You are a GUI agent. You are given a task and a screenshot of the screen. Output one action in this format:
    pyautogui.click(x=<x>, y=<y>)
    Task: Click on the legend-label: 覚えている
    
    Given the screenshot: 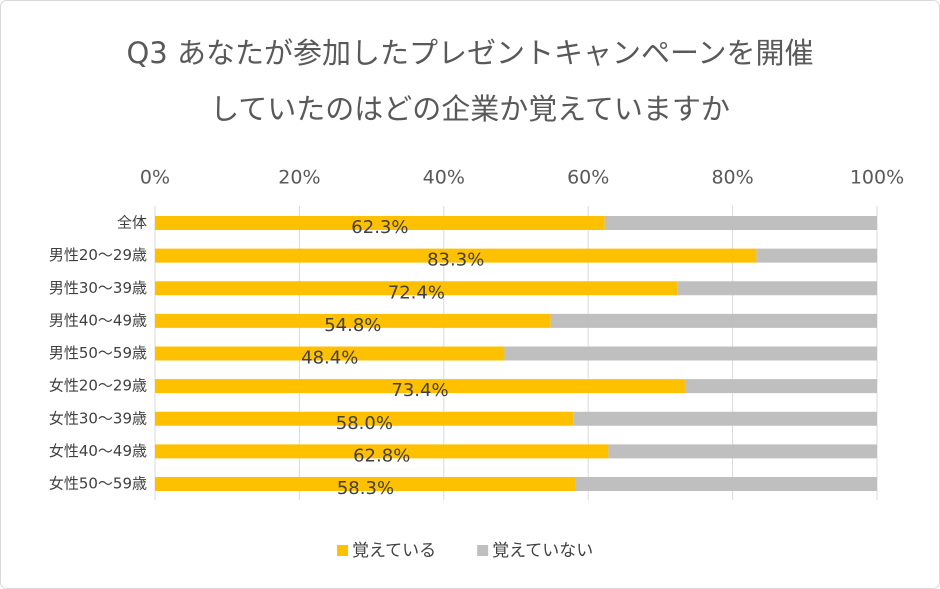 What is the action you would take?
    pyautogui.click(x=394, y=551)
    